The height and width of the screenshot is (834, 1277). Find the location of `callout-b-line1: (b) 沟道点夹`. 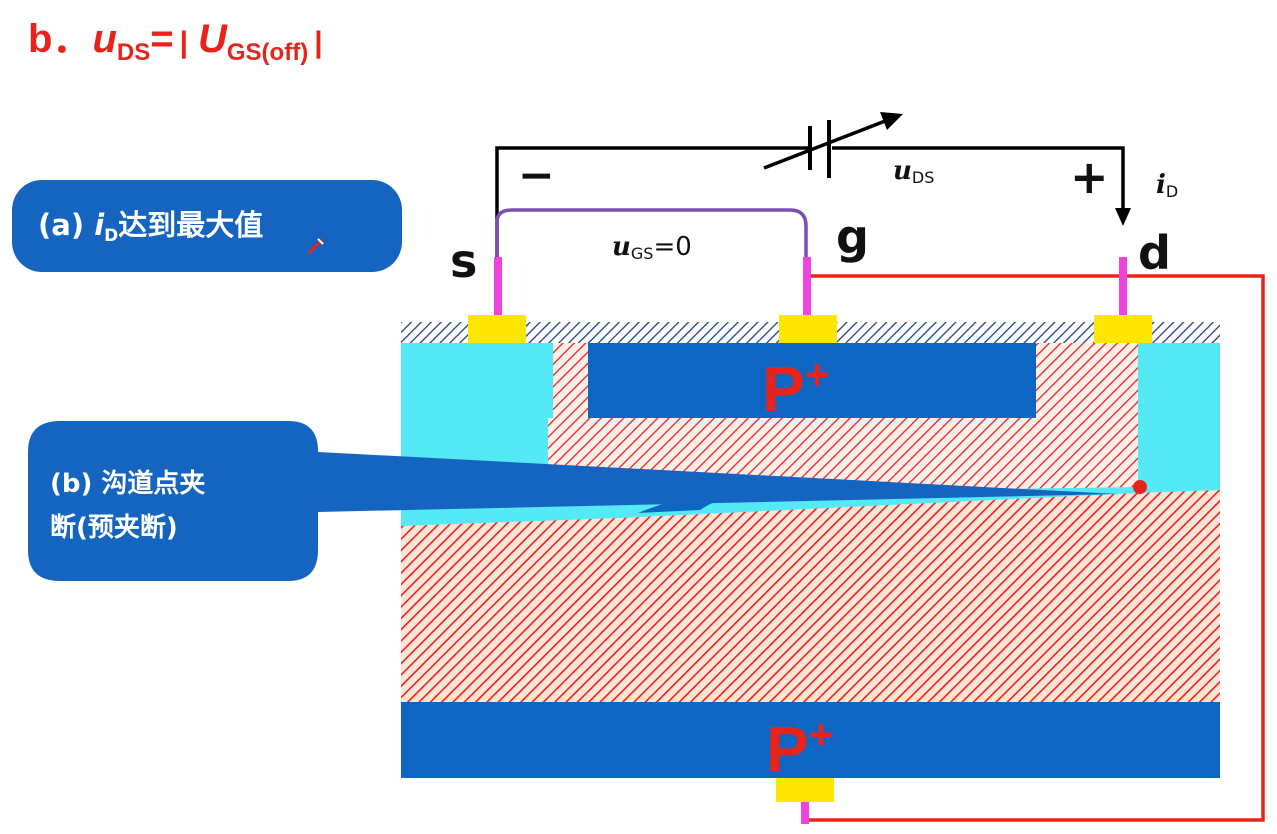

callout-b-line1: (b) 沟道点夹 is located at coordinates (128, 484).